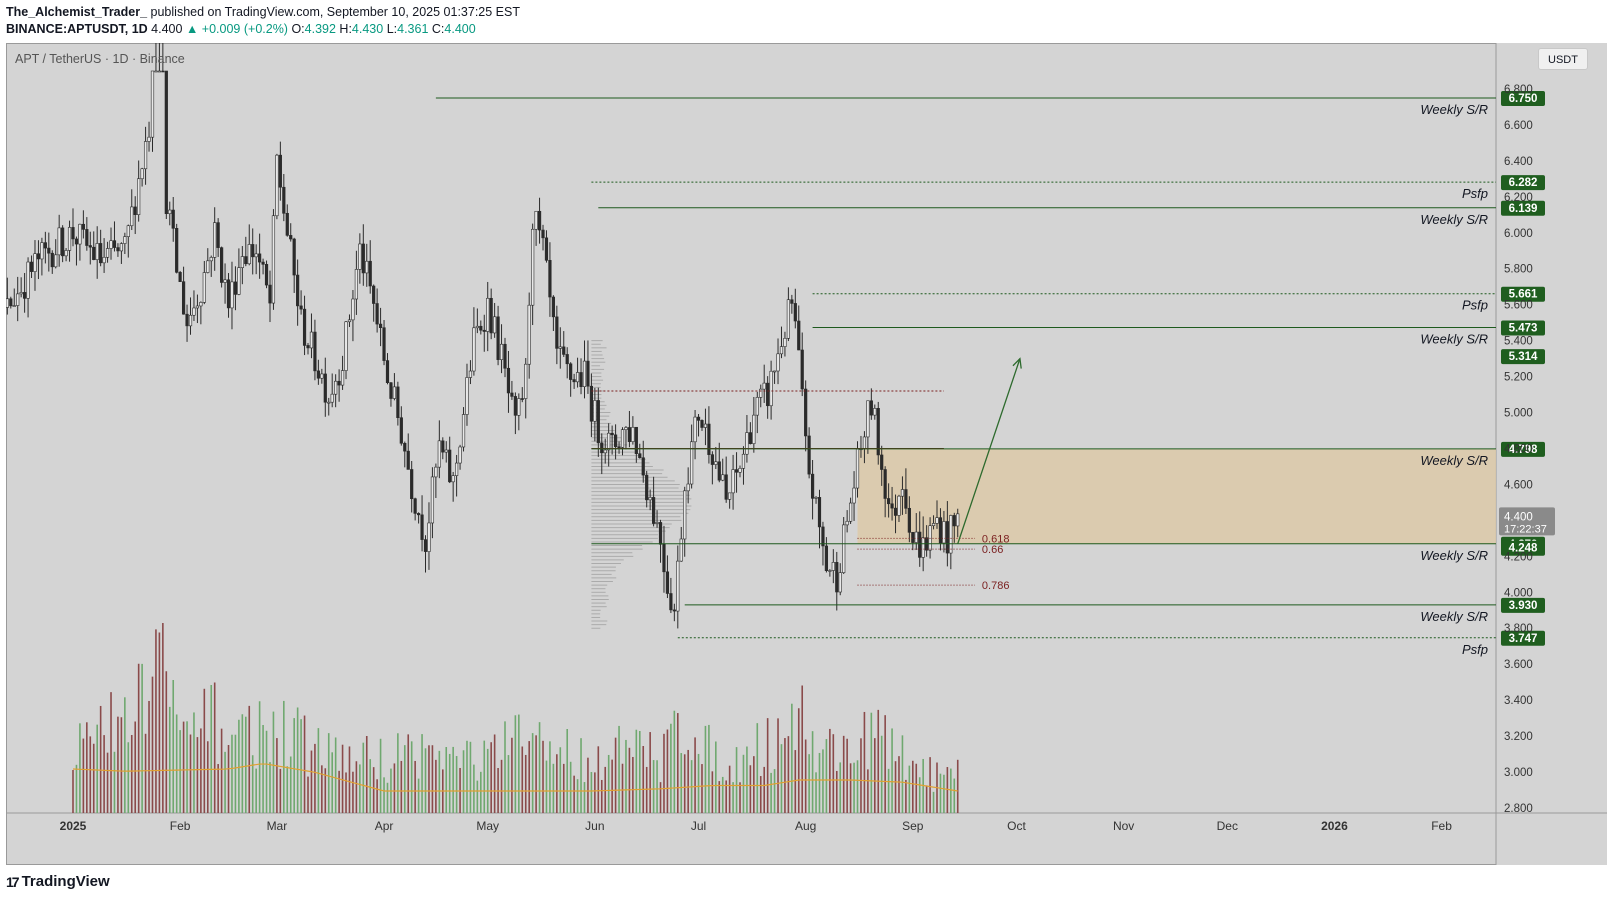 The width and height of the screenshot is (1613, 901). I want to click on y-tick-label: 3.000, so click(1518, 773).